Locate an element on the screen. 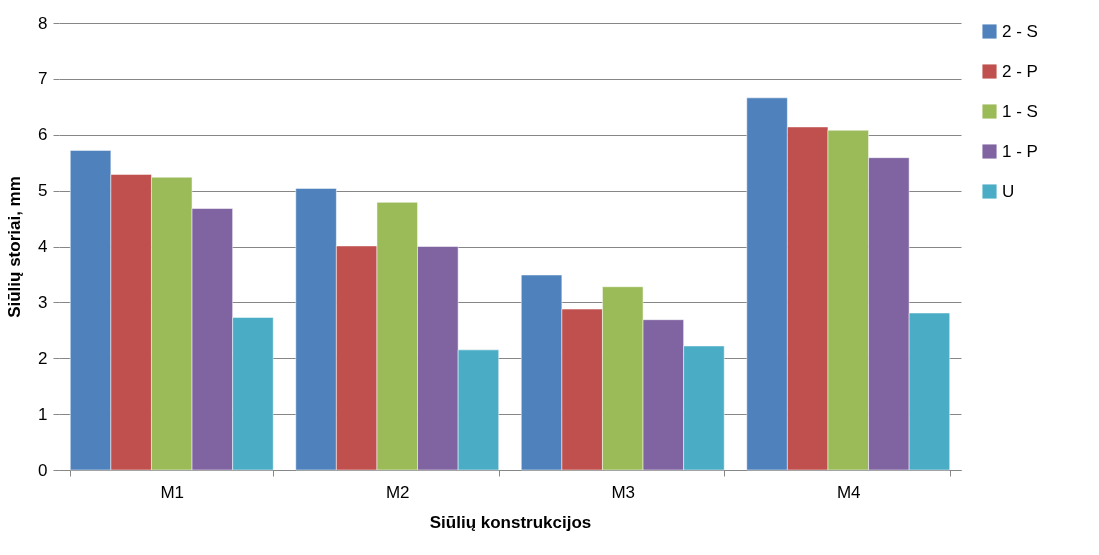 This screenshot has width=1099, height=555. legend-label: 1 - P is located at coordinates (1020, 151).